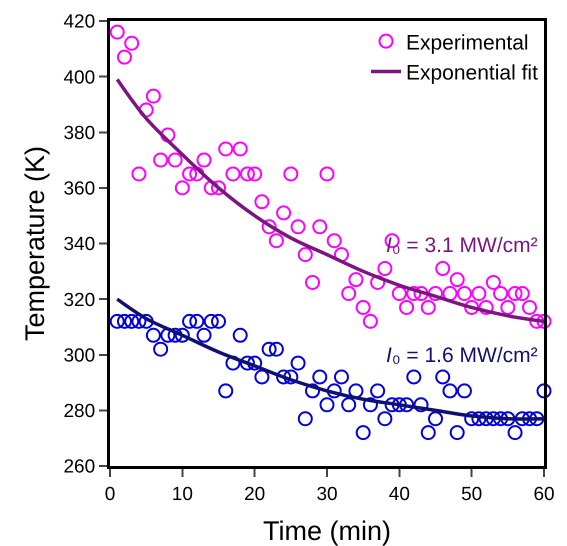 The image size is (567, 546). I want to click on x-tick-label: 30, so click(327, 494).